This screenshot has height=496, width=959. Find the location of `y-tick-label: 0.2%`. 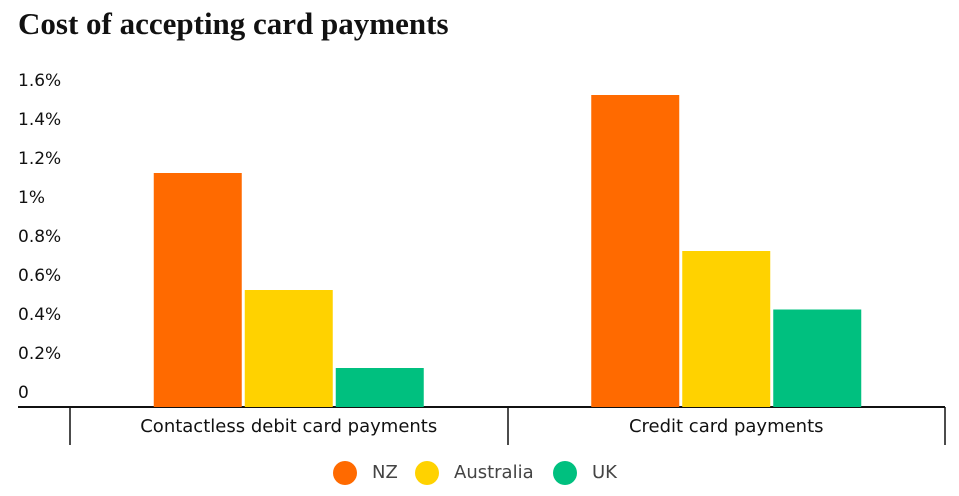

y-tick-label: 0.2% is located at coordinates (39, 354).